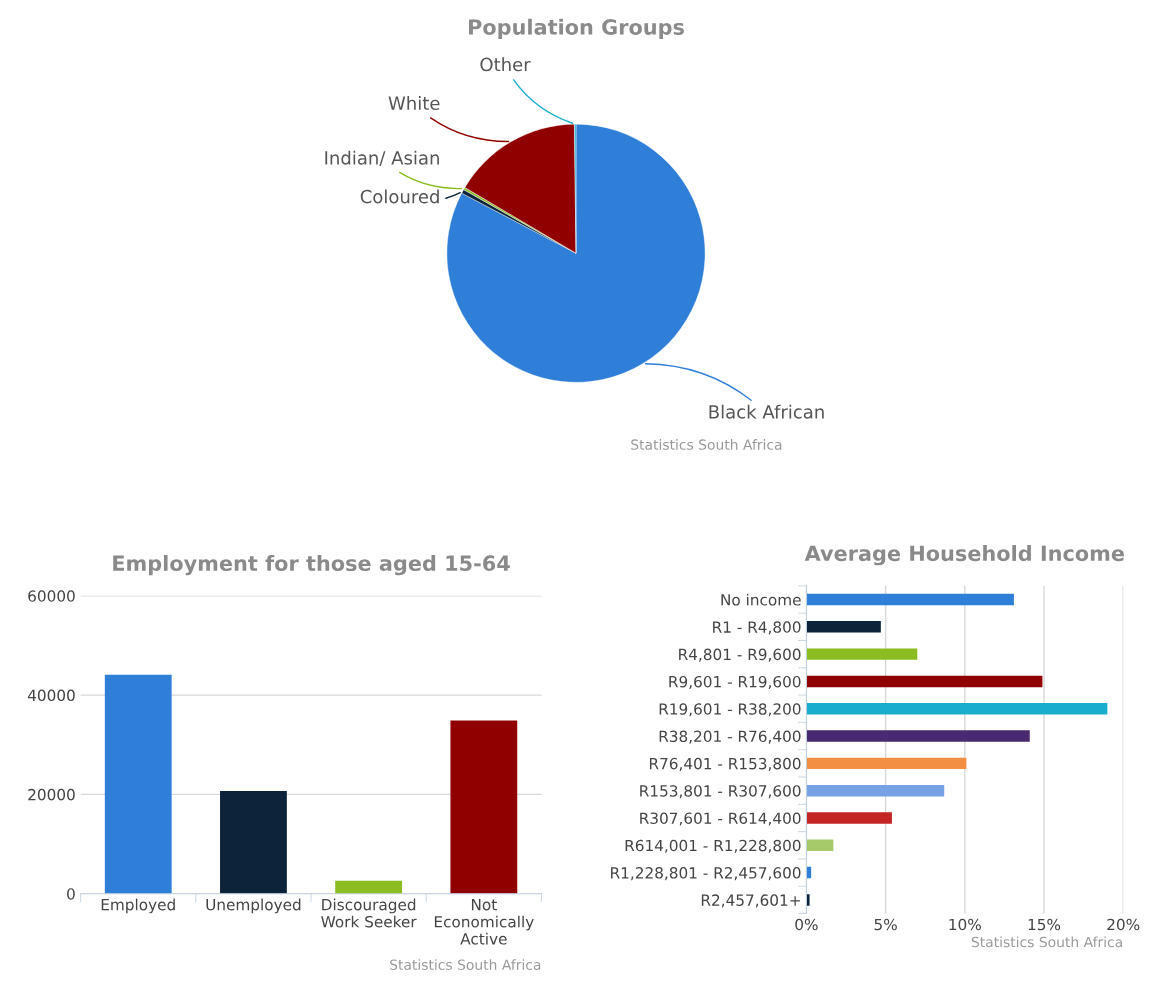  Describe the element at coordinates (1044, 924) in the screenshot. I see `x-tick-label: 15%` at that location.